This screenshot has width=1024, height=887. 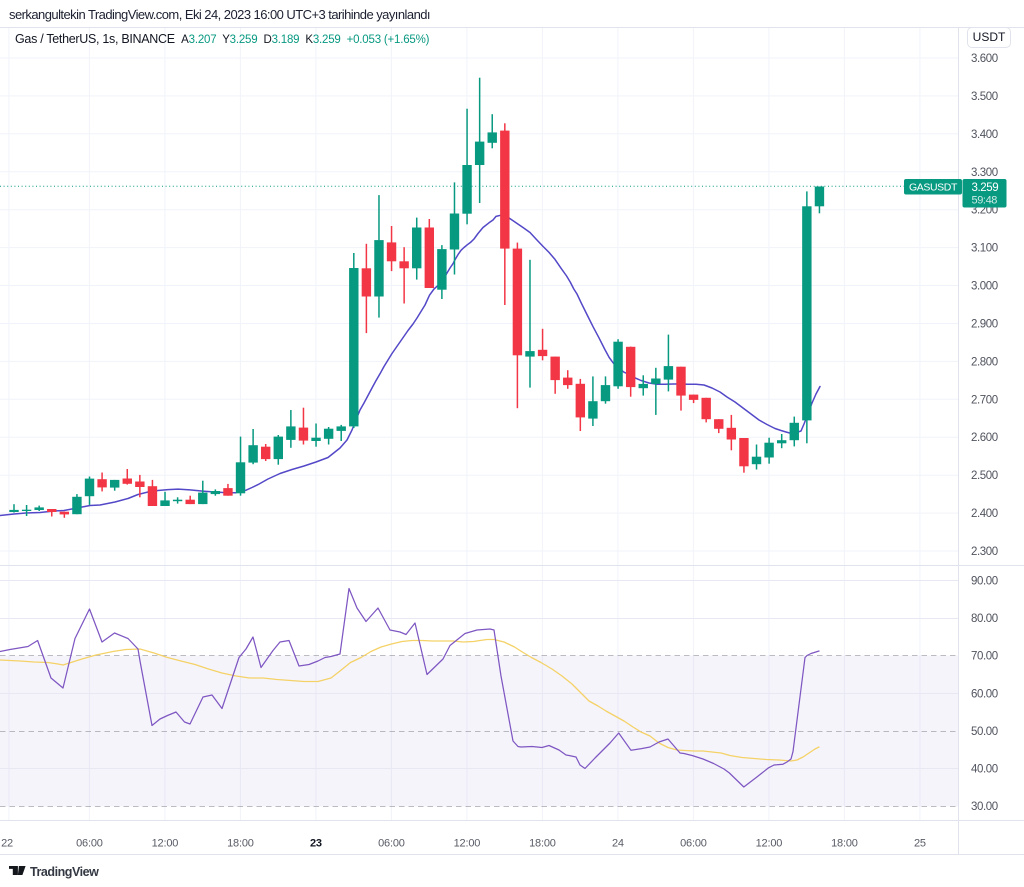 I want to click on svg-text: 3.500, so click(x=984, y=97).